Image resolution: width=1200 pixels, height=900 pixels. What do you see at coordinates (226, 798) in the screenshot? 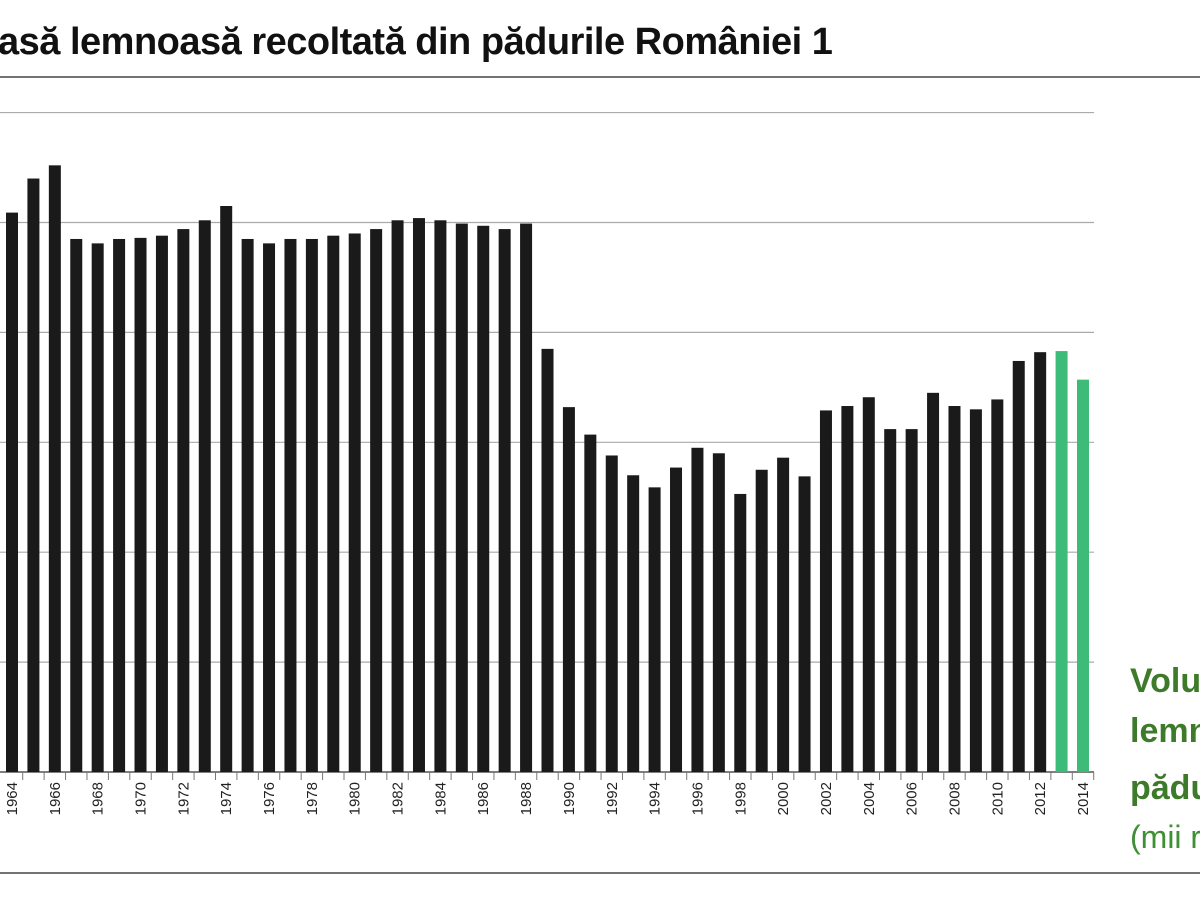
I see `x-tick-label: 1974` at bounding box center [226, 798].